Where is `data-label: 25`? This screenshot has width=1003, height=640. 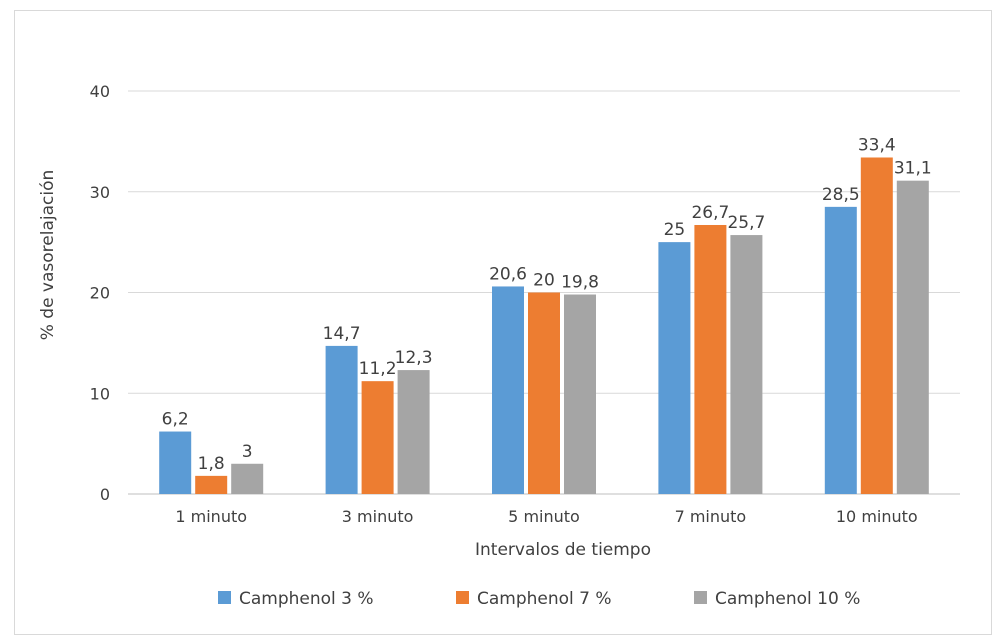 data-label: 25 is located at coordinates (675, 230).